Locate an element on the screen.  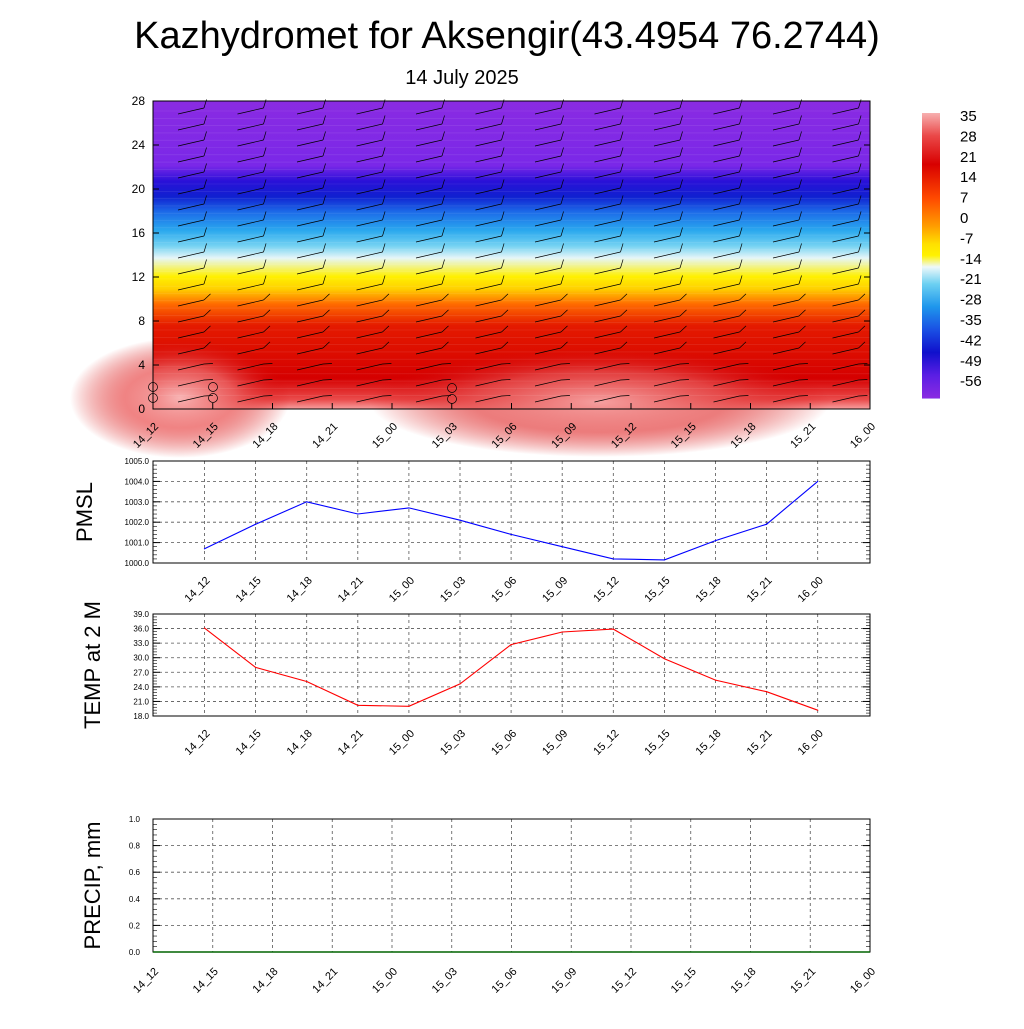
x-tick-label: 14_21 is located at coordinates (325, 981).